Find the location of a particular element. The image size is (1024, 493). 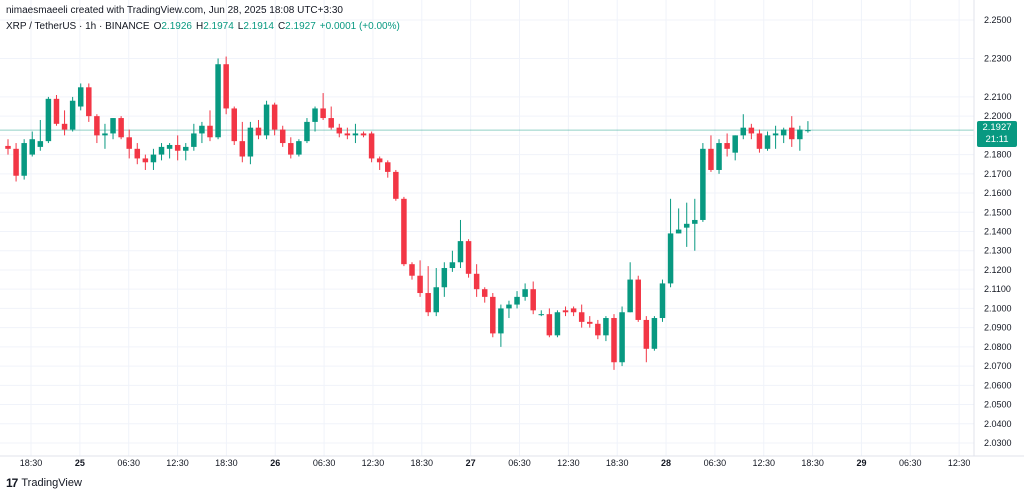

legend-high-value: 2.1974 is located at coordinates (218, 26).